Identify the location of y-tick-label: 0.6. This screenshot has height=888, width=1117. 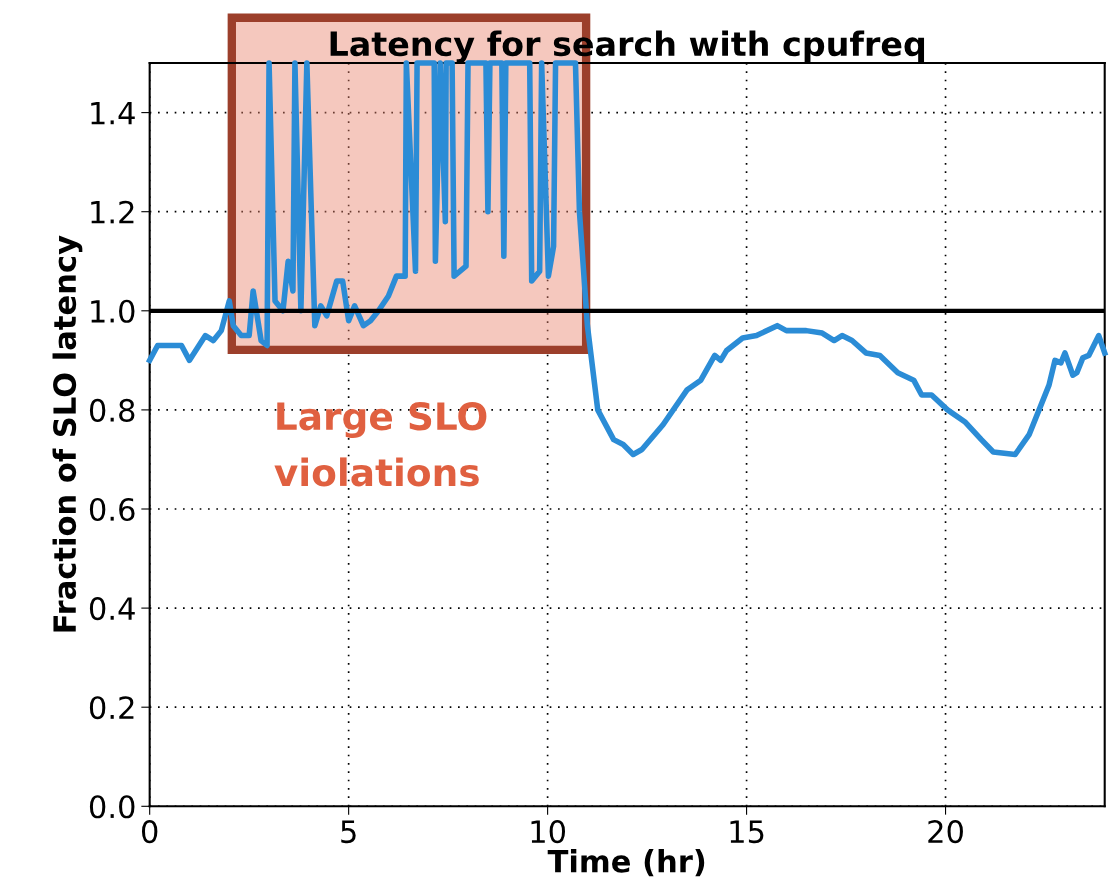
(112, 509).